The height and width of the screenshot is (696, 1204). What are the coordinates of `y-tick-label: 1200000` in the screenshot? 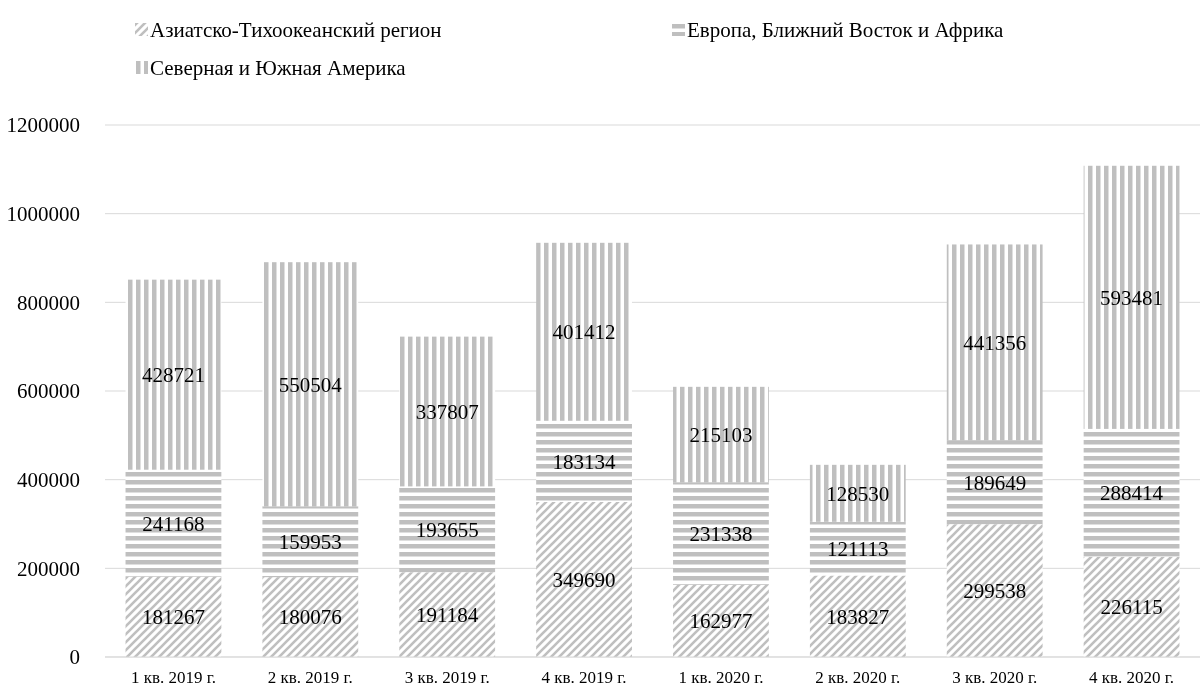 It's located at (43, 125).